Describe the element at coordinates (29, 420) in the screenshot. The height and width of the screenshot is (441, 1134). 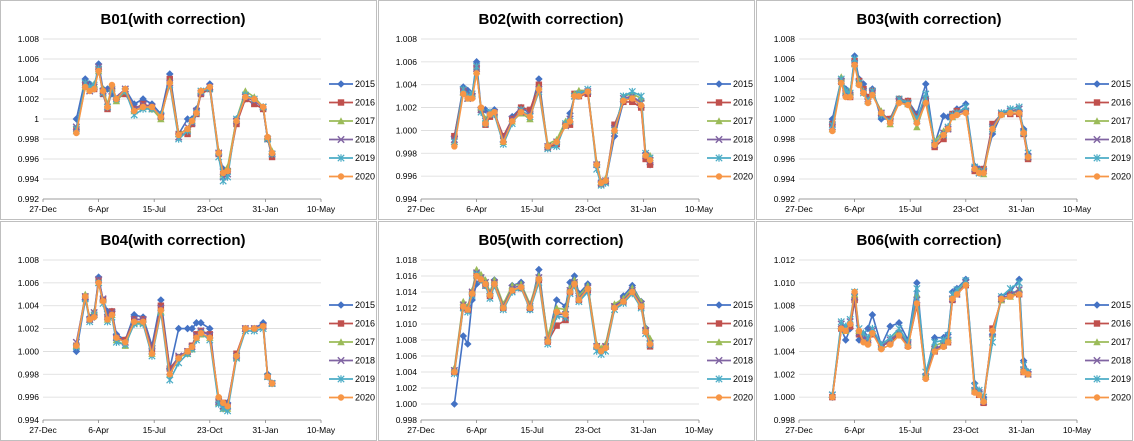
I see `y-tick-label: 0.994` at that location.